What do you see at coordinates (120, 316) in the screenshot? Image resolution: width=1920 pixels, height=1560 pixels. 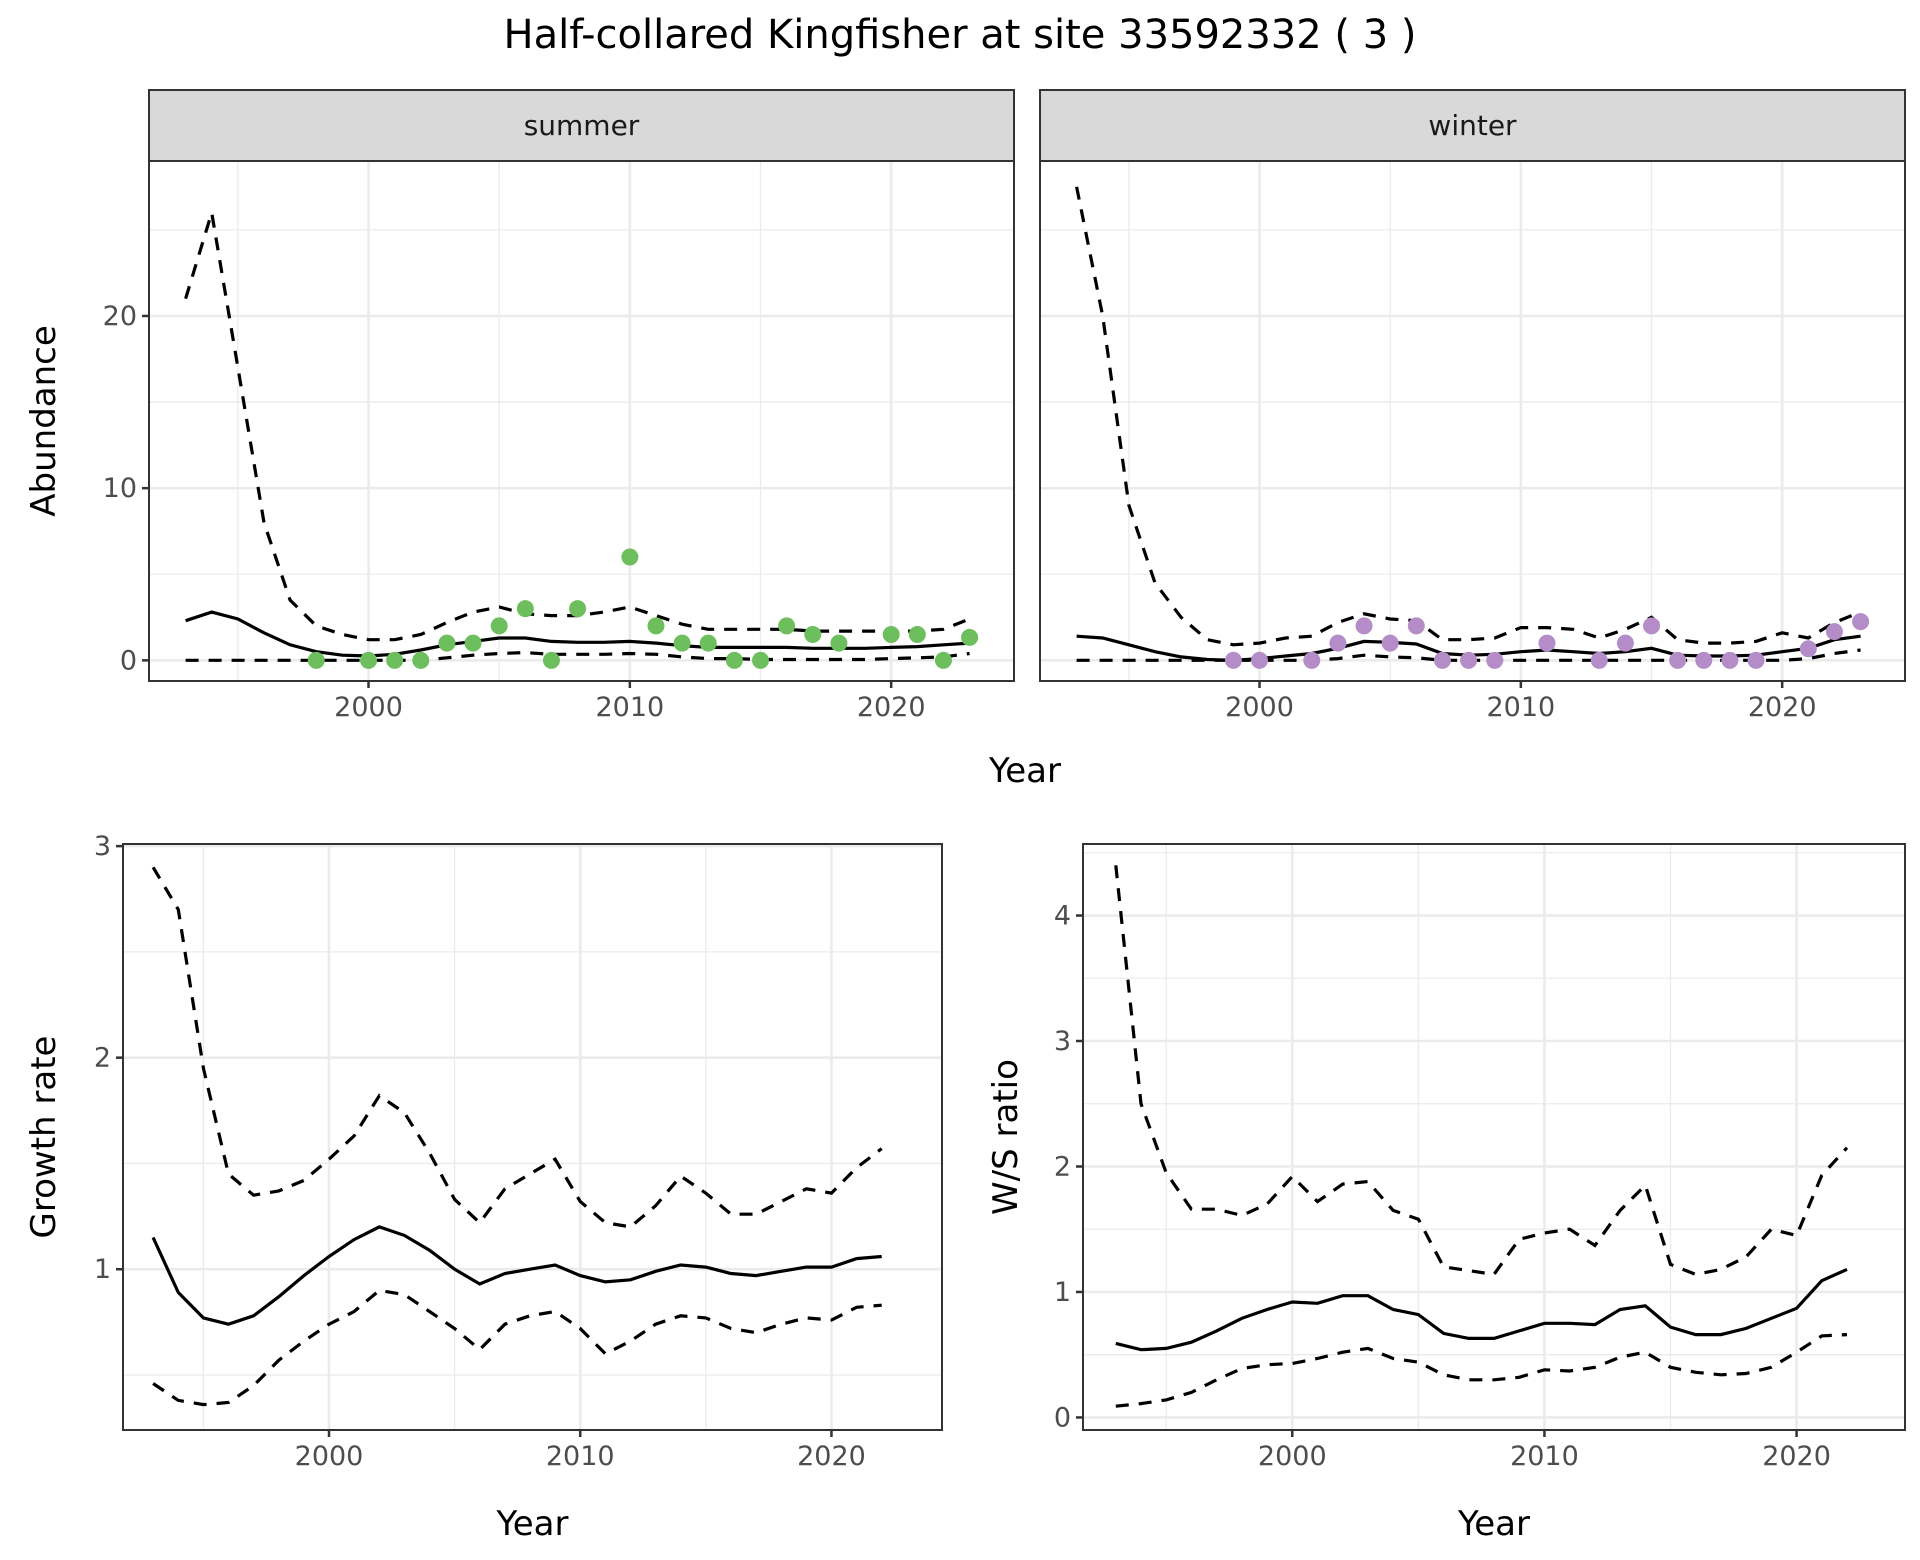 I see `y-tick-label: 20` at bounding box center [120, 316].